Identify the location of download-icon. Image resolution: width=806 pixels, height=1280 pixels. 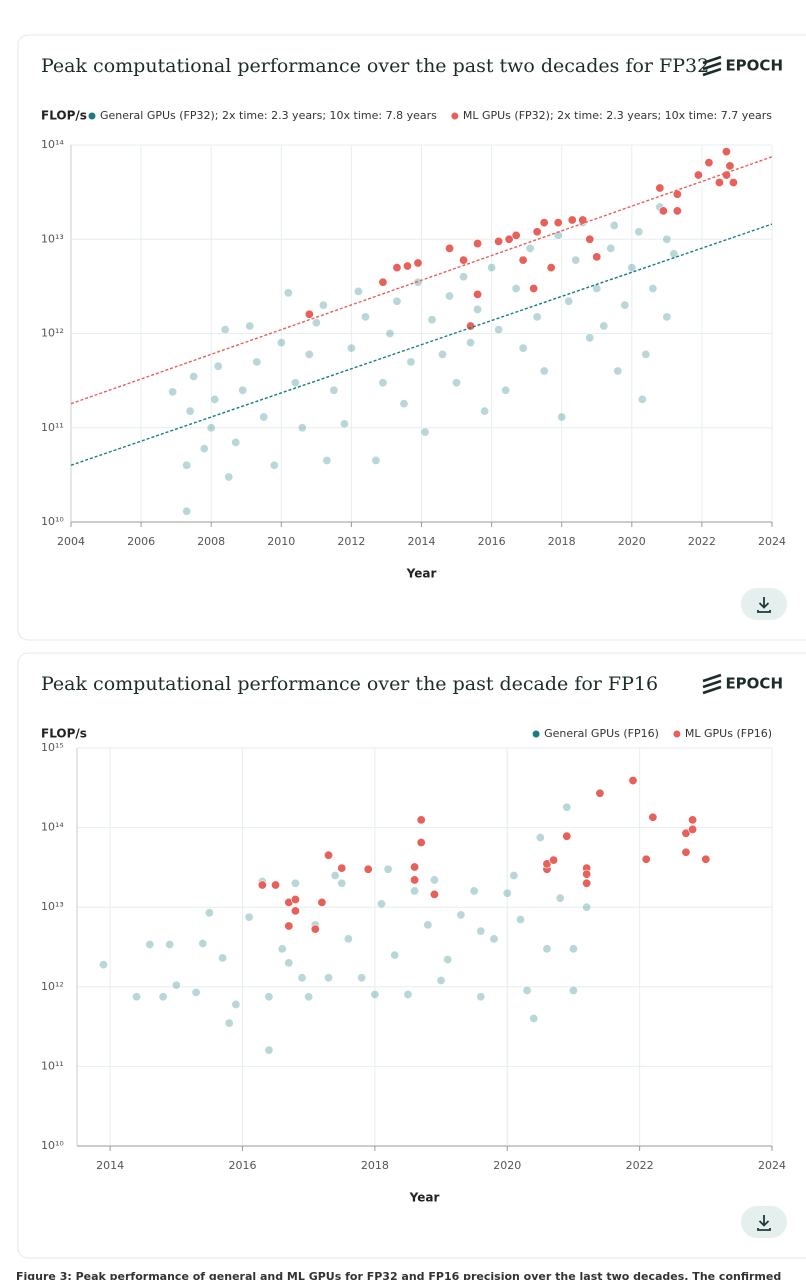
(764, 605).